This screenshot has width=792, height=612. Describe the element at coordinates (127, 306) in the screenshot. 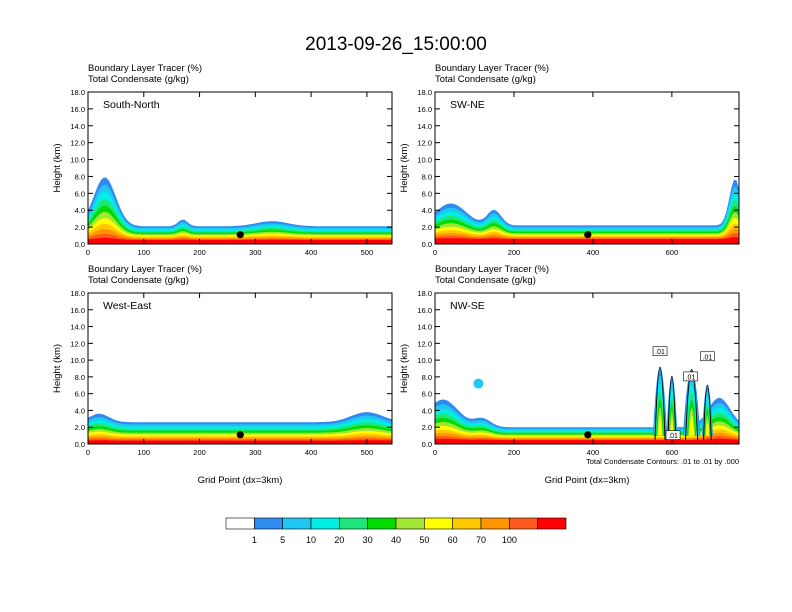

I see `panel-label: West-East` at that location.